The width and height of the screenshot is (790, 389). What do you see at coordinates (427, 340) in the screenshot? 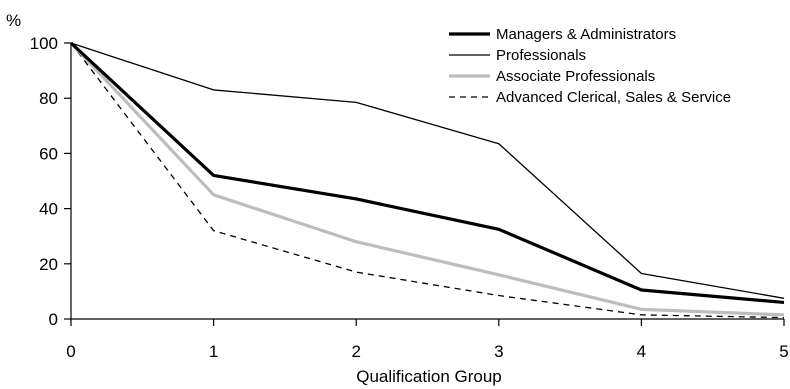
I see `x-axis-ticks: 0 1 2 3 4 5` at bounding box center [427, 340].